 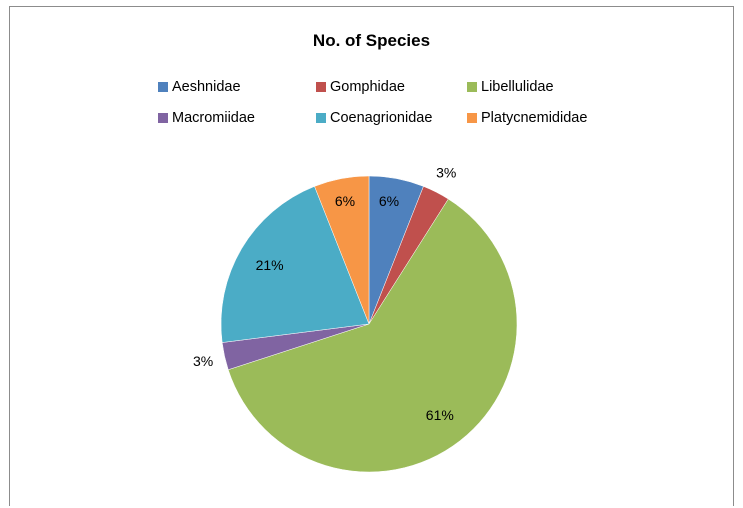 I want to click on legend-label-platycnemididae: Platycnemididae, so click(x=534, y=118).